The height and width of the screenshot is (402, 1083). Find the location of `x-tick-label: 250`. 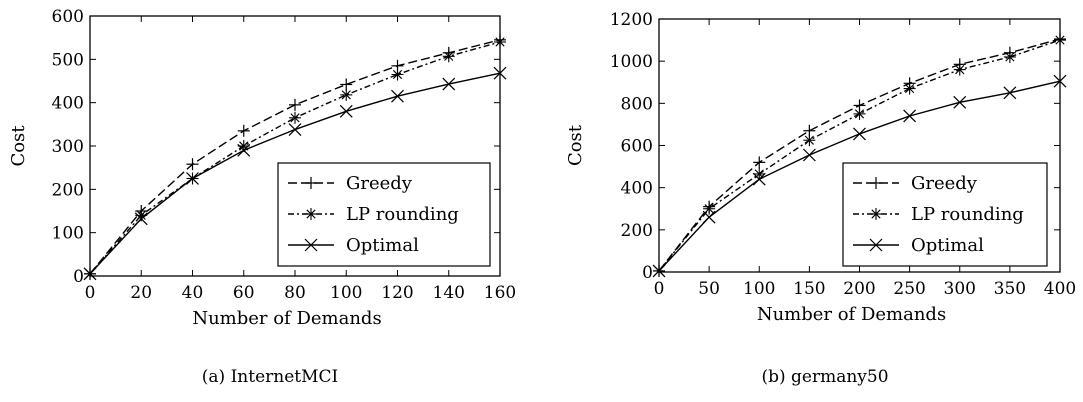

x-tick-label: 250 is located at coordinates (909, 289).